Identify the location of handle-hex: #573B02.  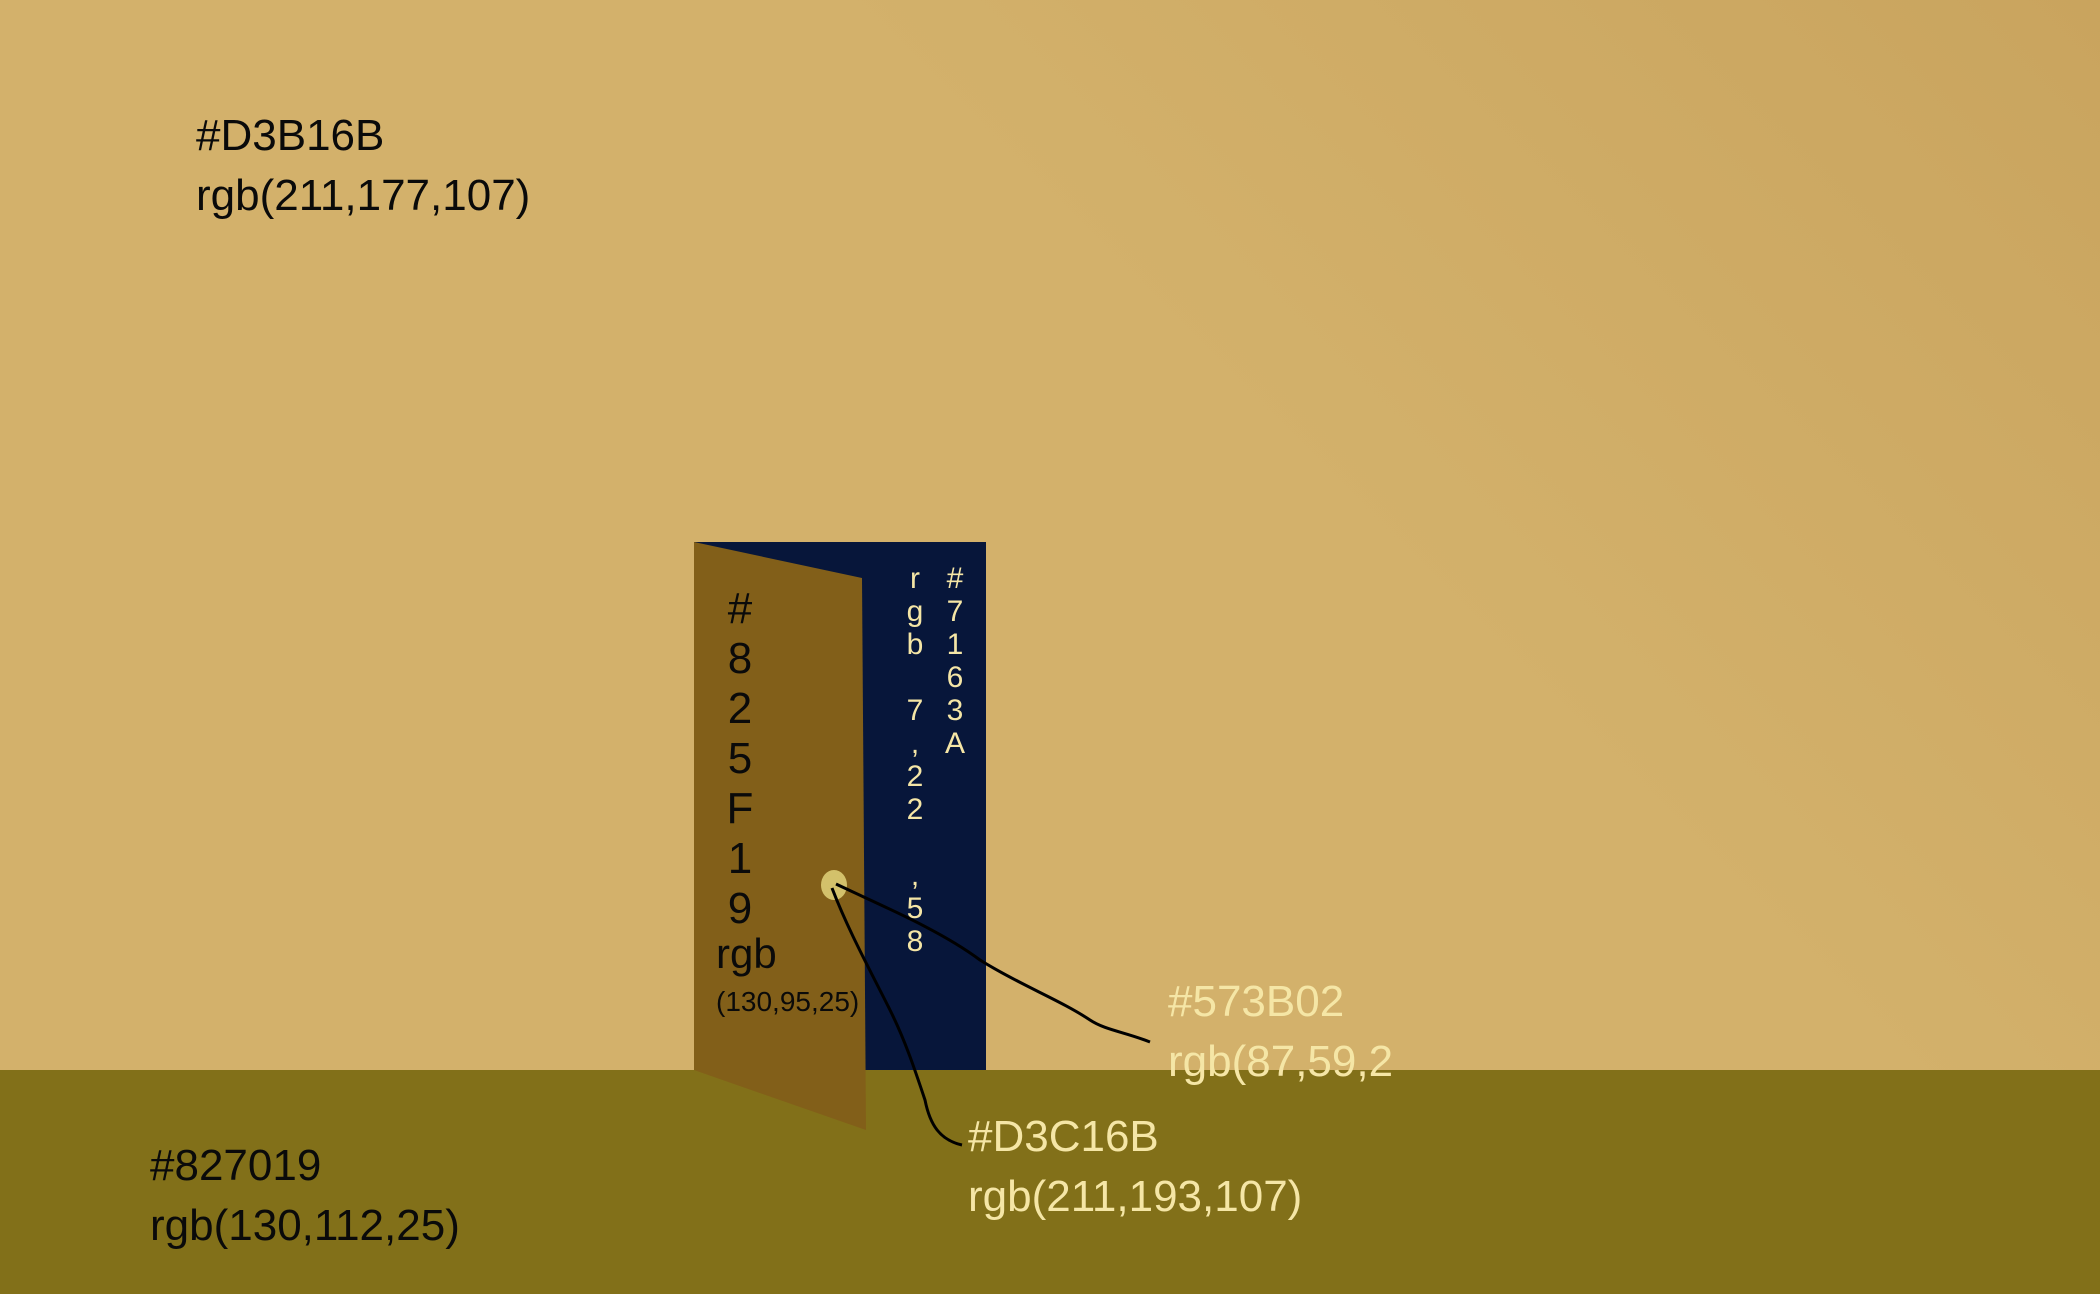
(1256, 1001).